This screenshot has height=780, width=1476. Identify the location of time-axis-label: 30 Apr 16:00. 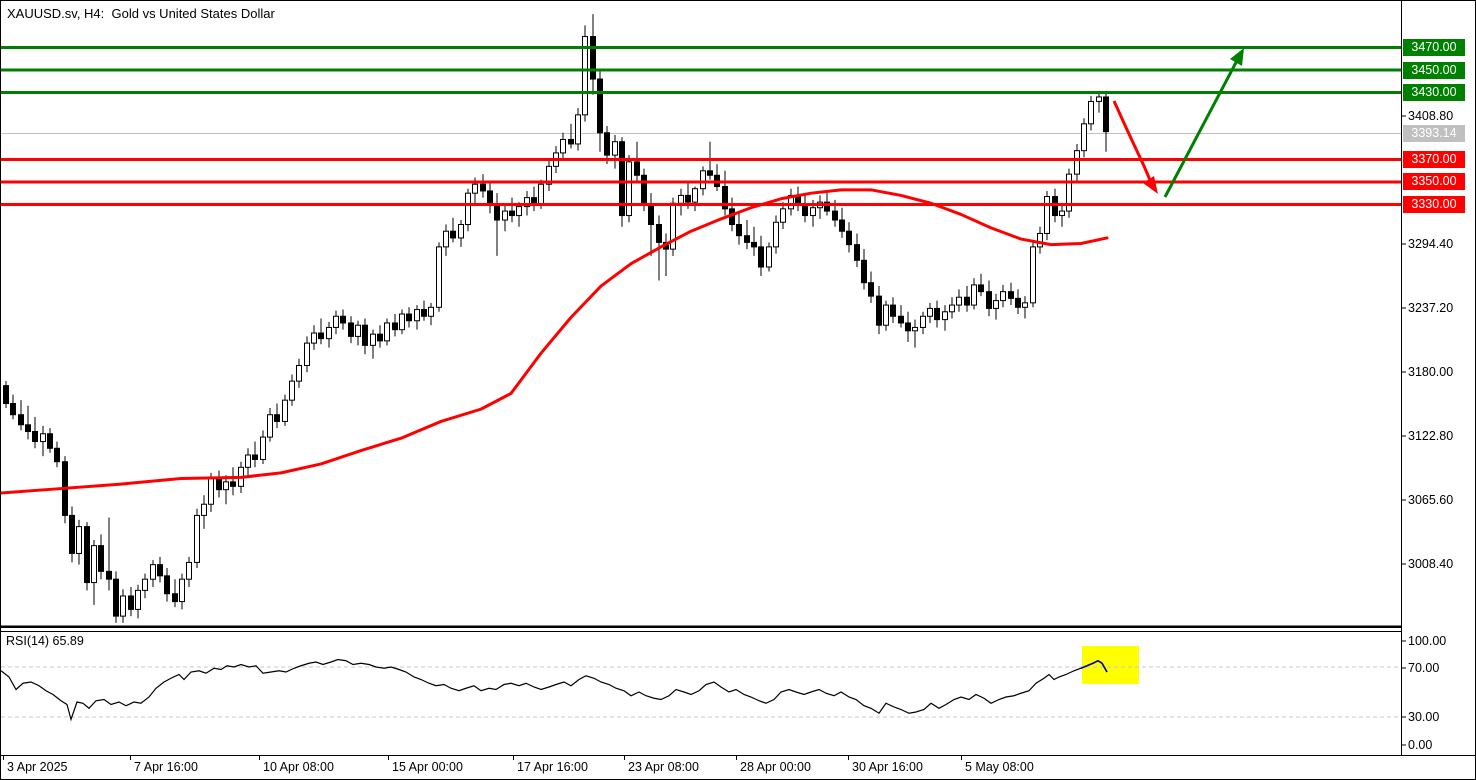
(887, 767).